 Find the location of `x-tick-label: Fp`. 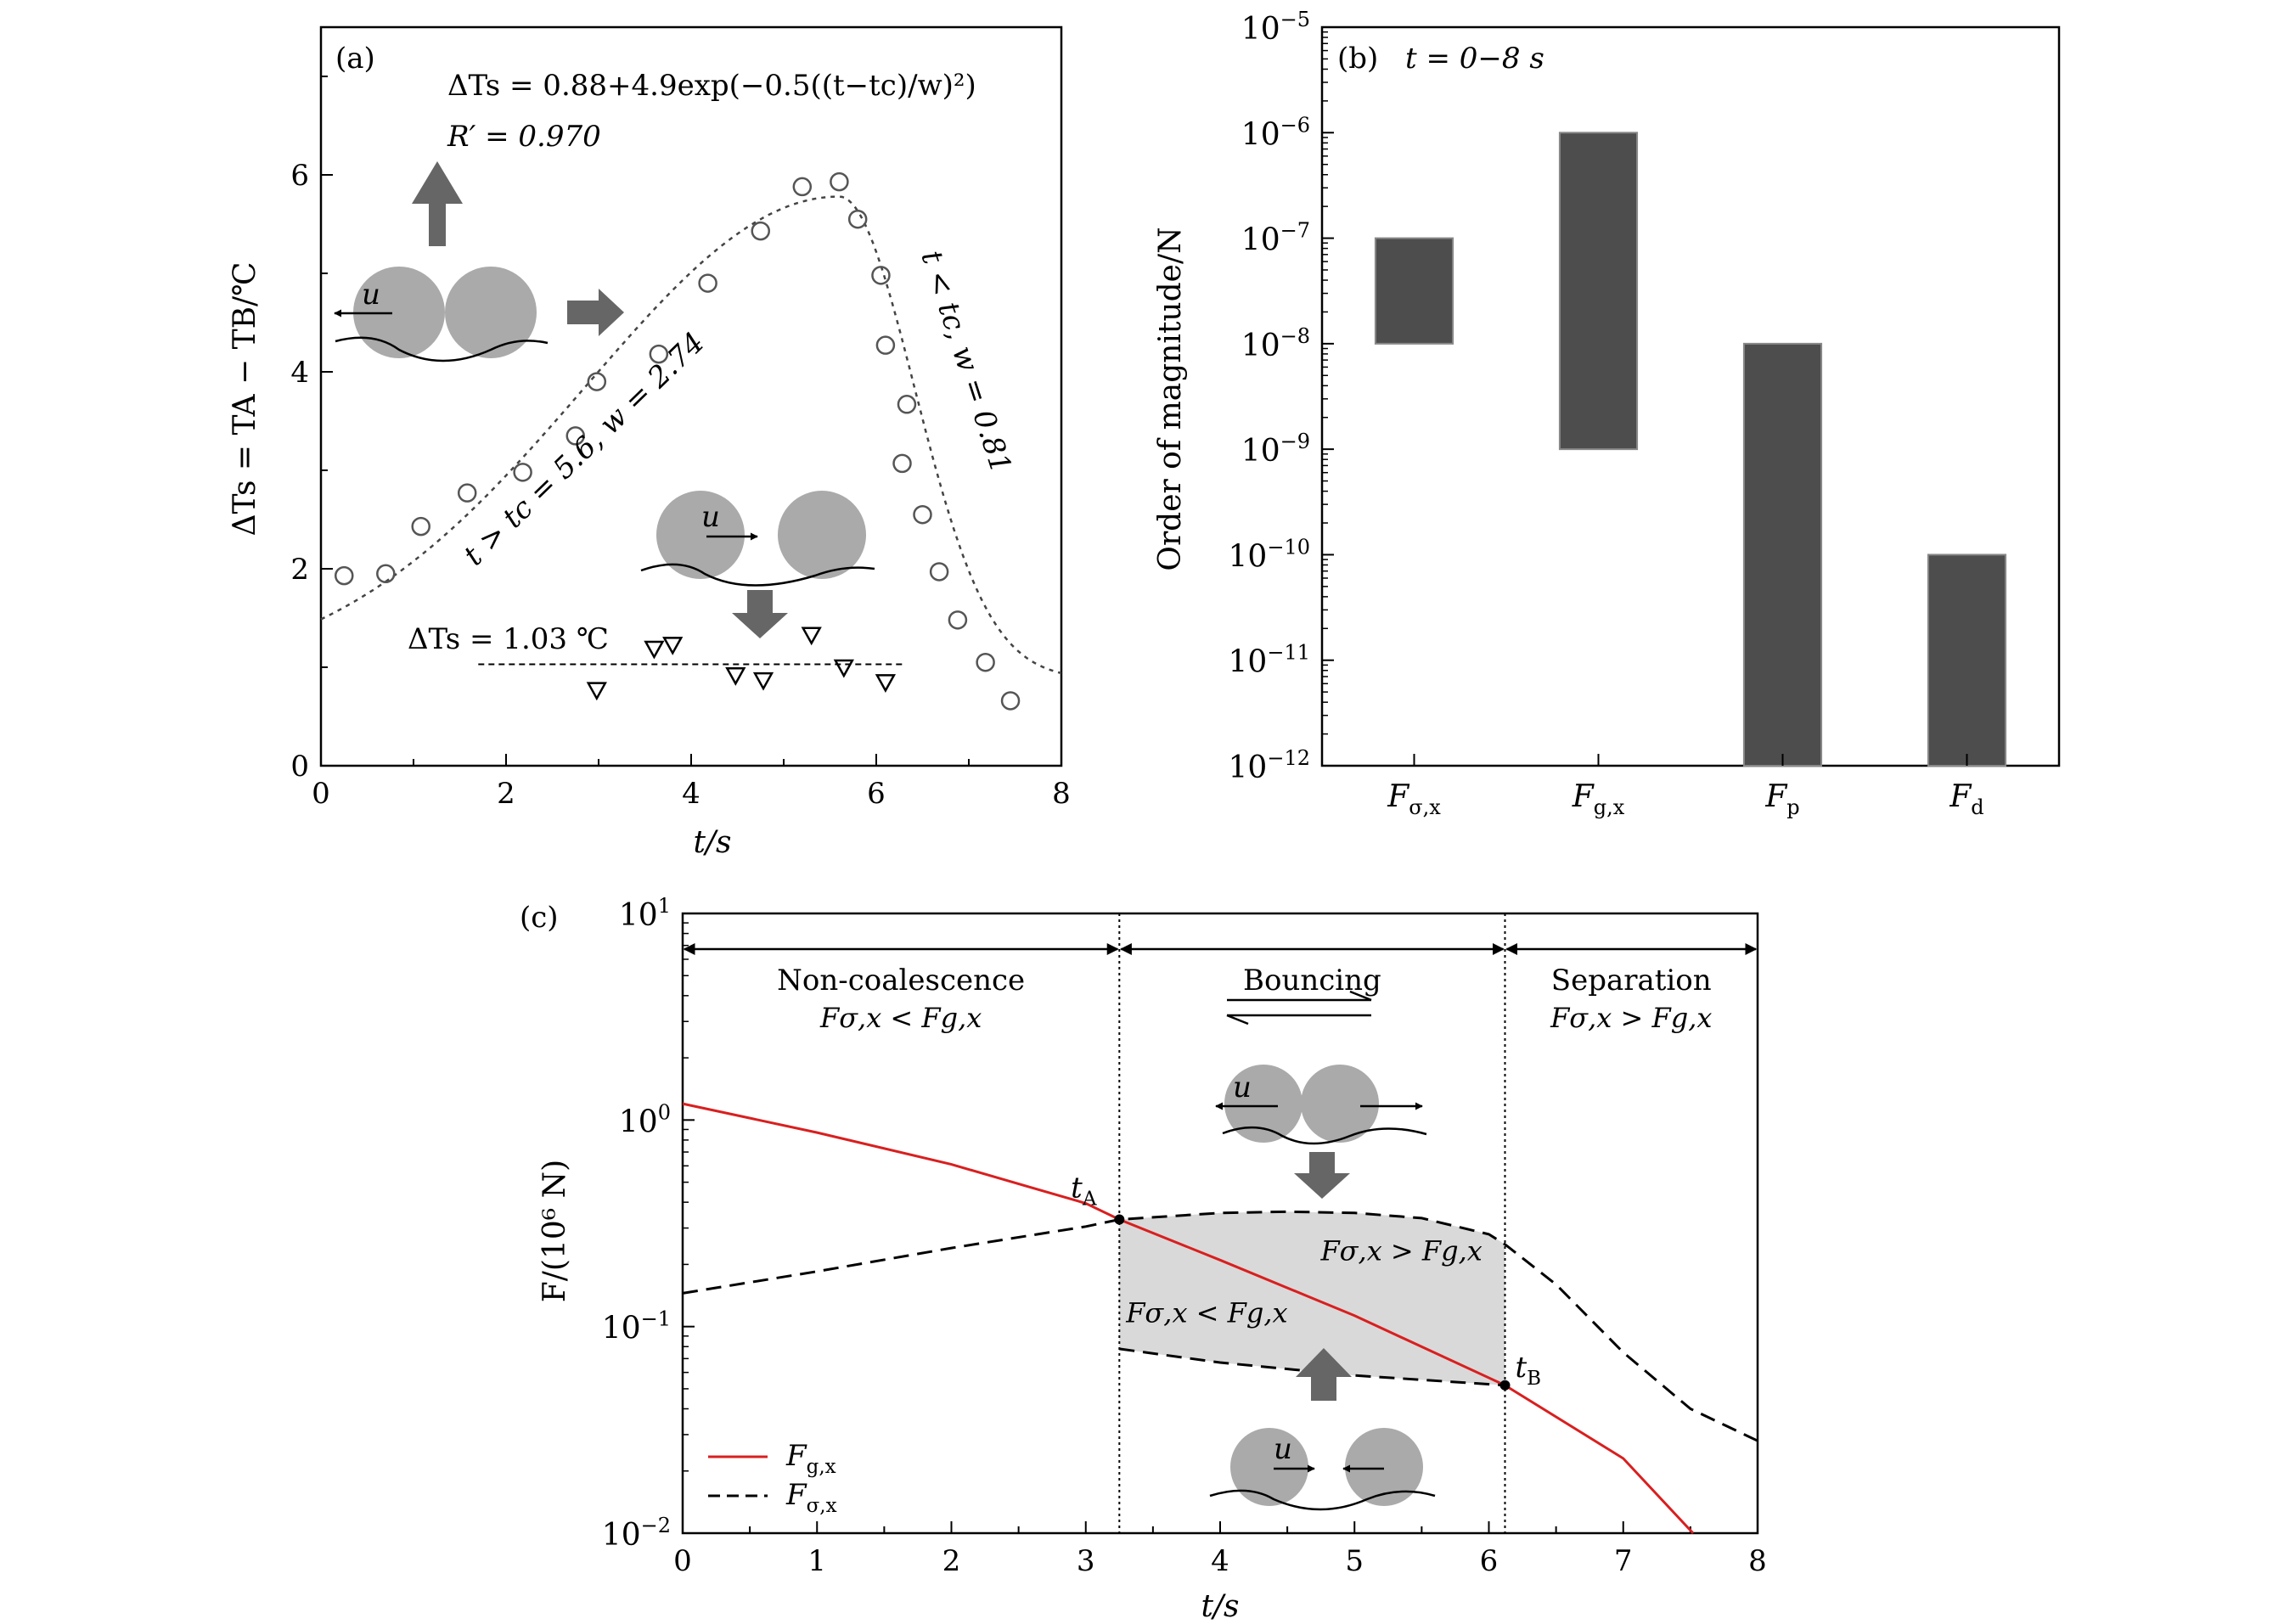

x-tick-label: Fp is located at coordinates (1781, 799).